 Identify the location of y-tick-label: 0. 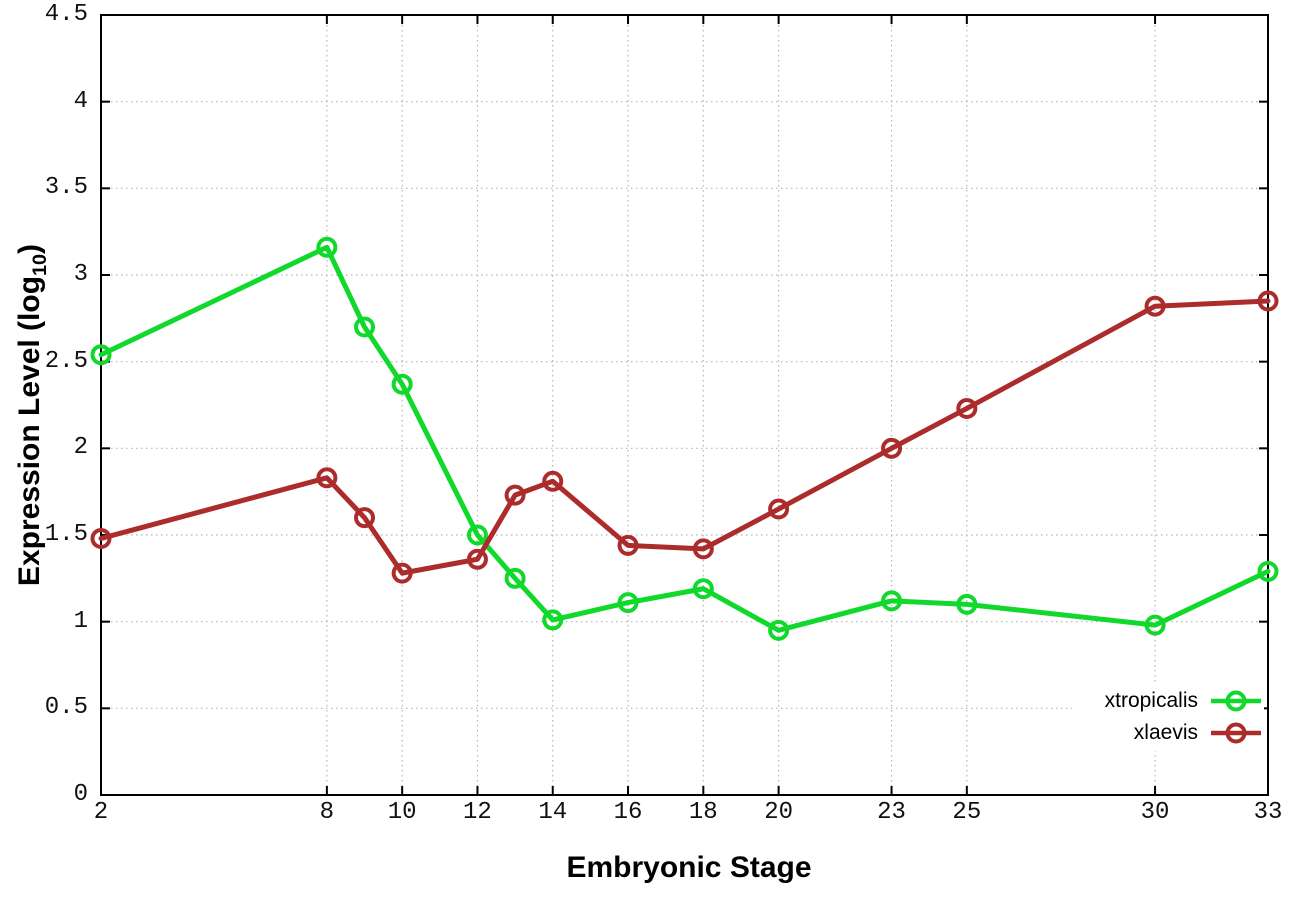
(80, 794).